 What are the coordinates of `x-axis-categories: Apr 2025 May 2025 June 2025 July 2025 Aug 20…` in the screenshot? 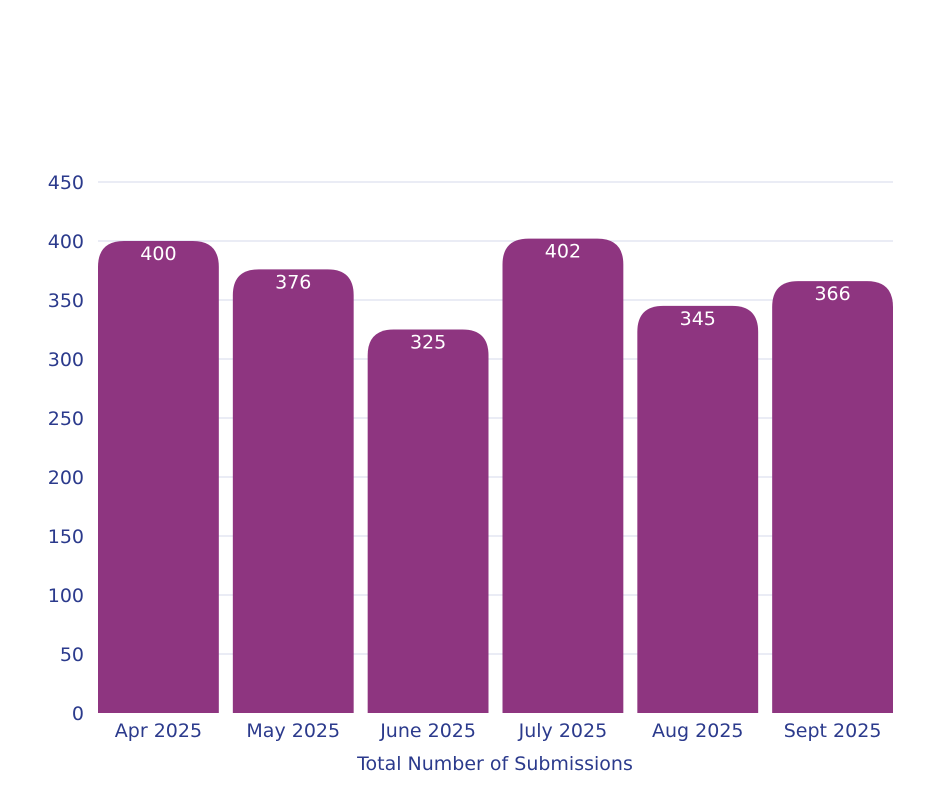 It's located at (498, 731).